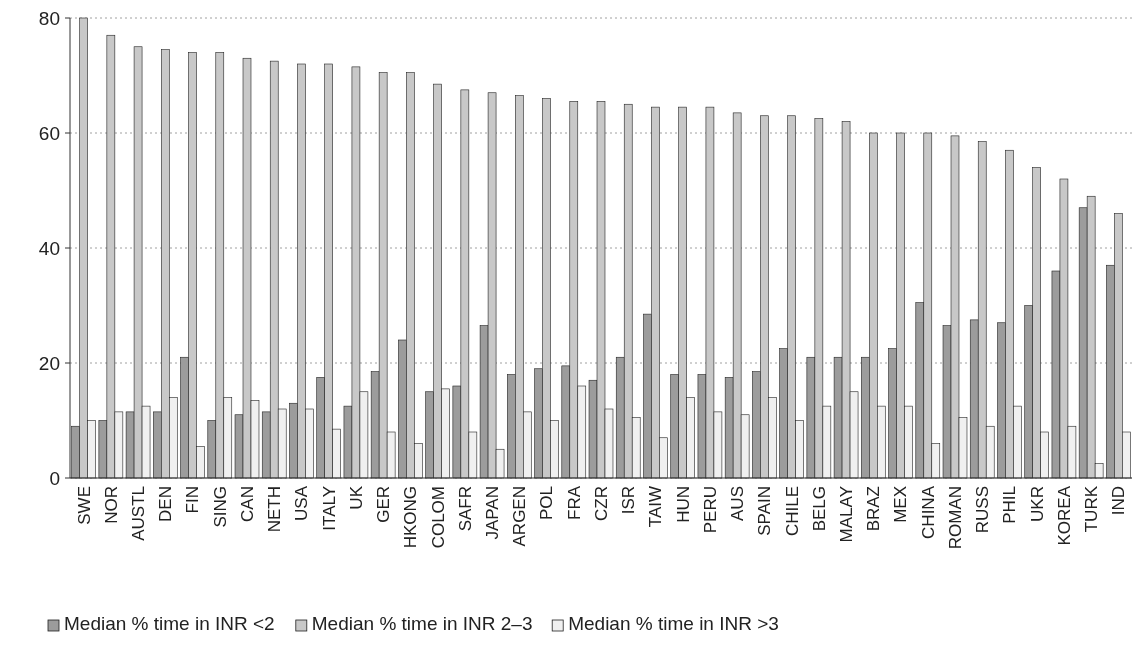  What do you see at coordinates (1119, 501) in the screenshot?
I see `x-tick-label: IND` at bounding box center [1119, 501].